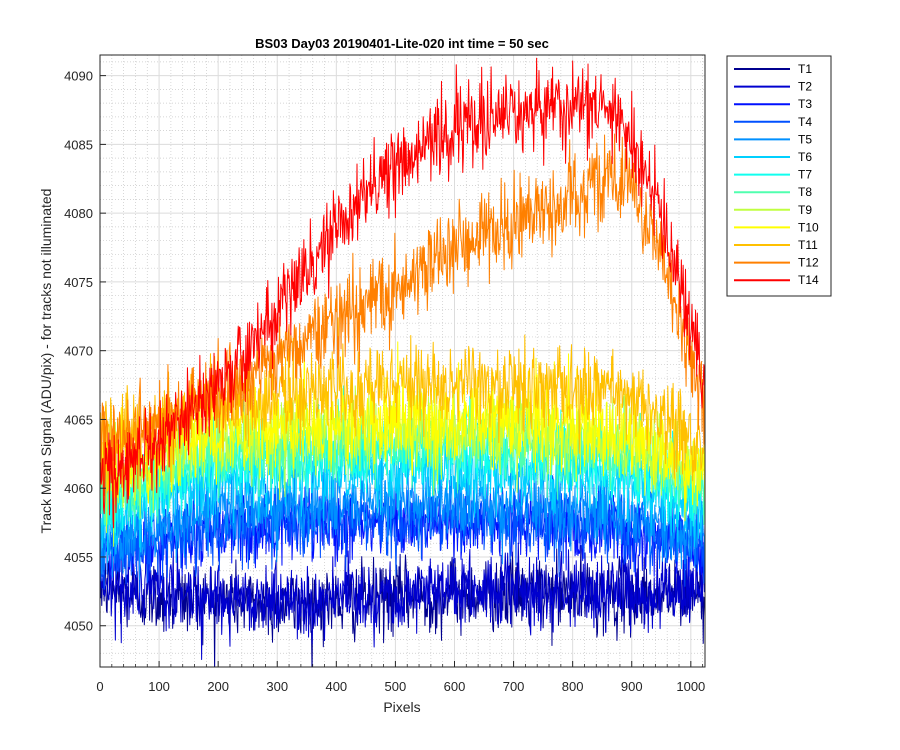 This screenshot has width=900, height=750. What do you see at coordinates (218, 686) in the screenshot?
I see `x-tick-label: 200` at bounding box center [218, 686].